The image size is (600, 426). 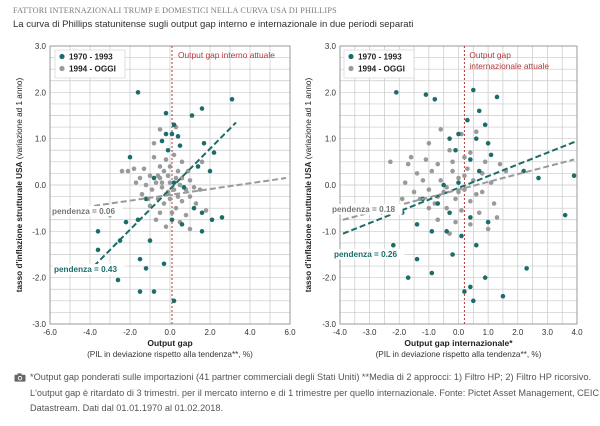 I want to click on panel2-x-tick-label: 2.0, so click(x=518, y=332).